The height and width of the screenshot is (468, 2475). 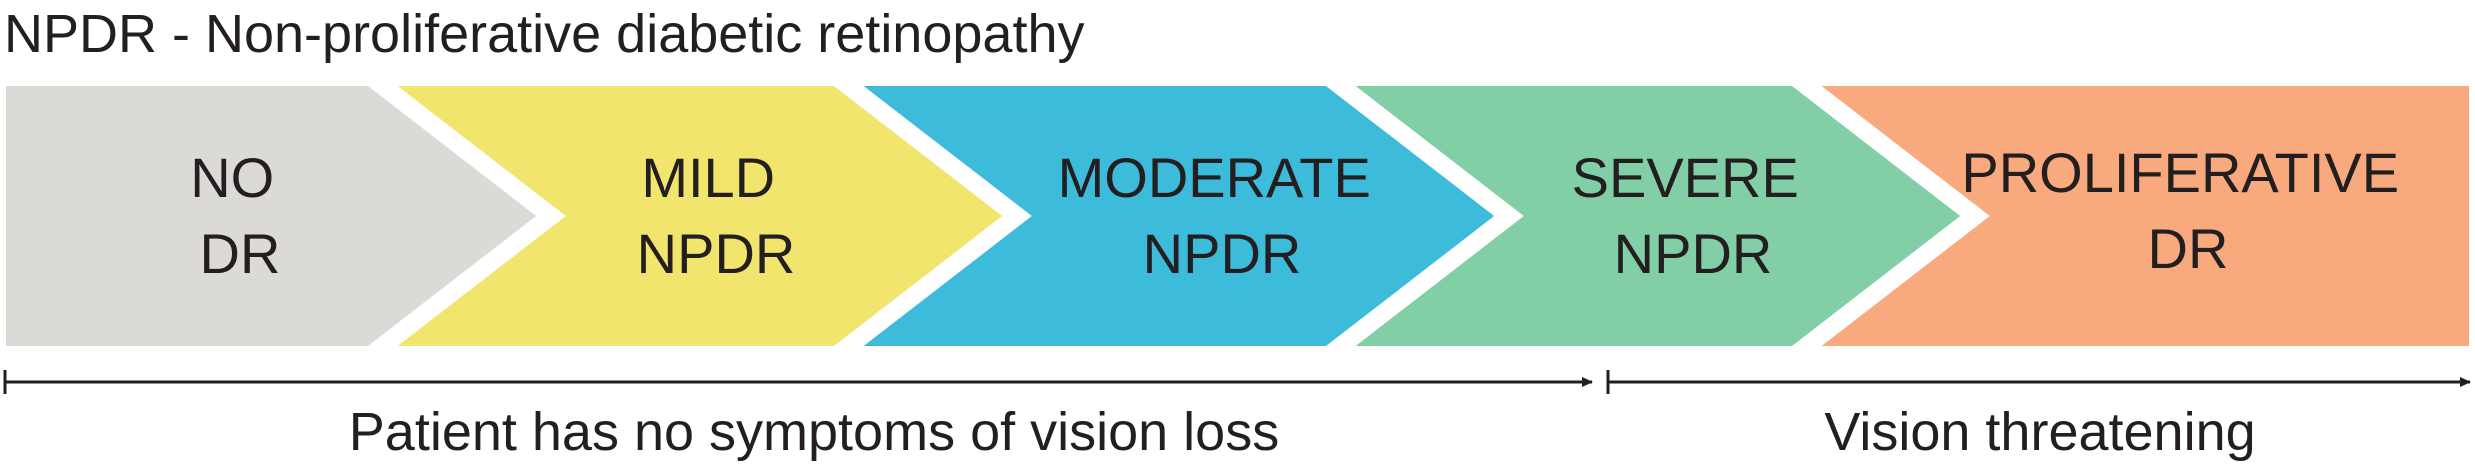 What do you see at coordinates (814, 432) in the screenshot?
I see `range-label-no-symptoms: Patient has no symptoms of vision loss` at bounding box center [814, 432].